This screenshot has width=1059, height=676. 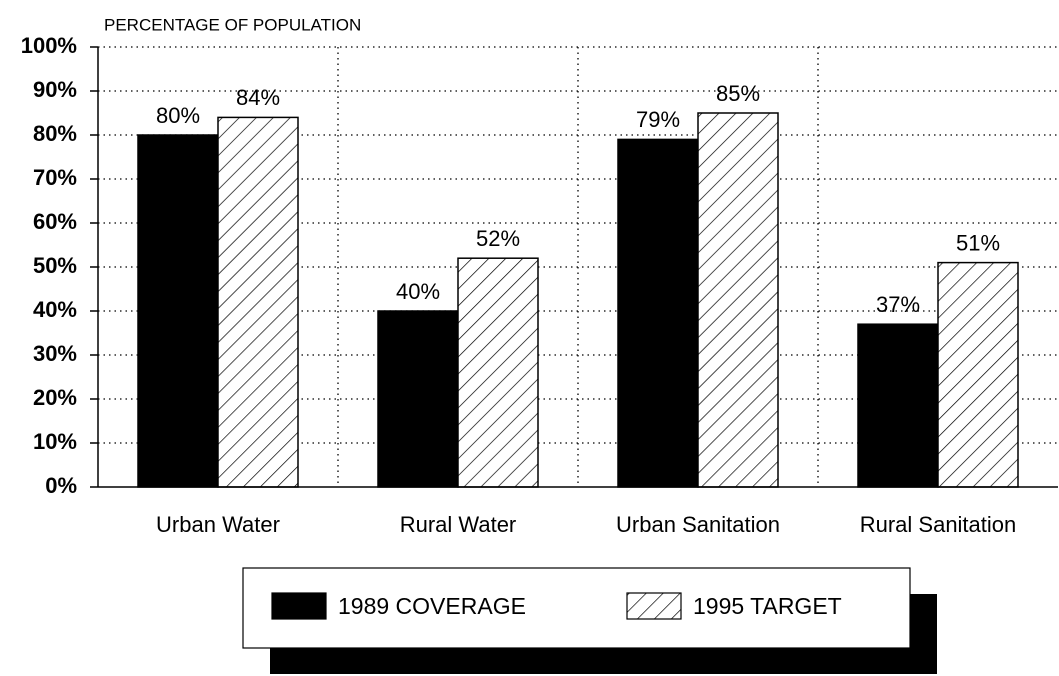 I want to click on value-label: 52%, so click(x=498, y=238).